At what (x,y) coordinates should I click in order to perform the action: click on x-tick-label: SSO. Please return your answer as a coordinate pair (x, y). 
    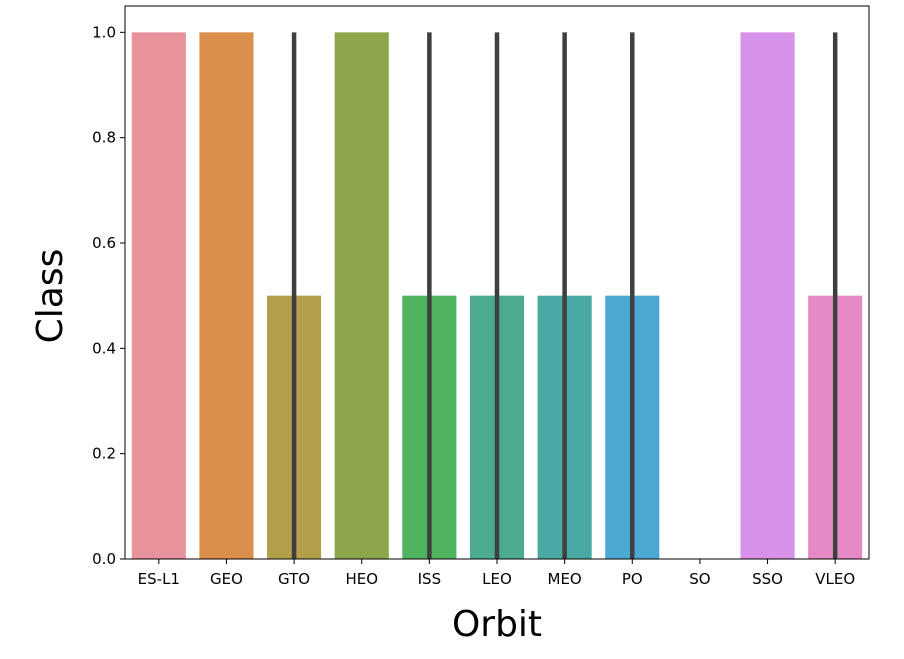
    Looking at the image, I should click on (767, 579).